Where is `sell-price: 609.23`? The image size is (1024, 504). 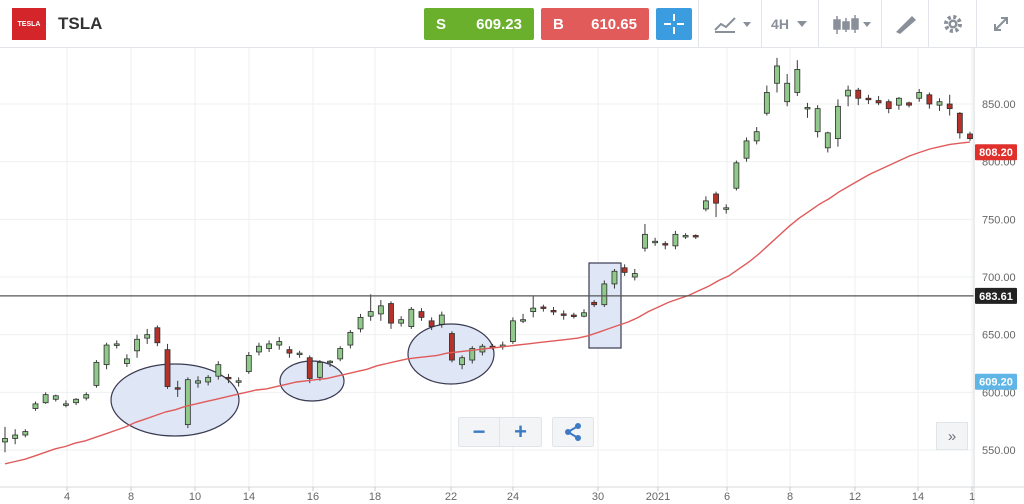
sell-price: 609.23 is located at coordinates (499, 24).